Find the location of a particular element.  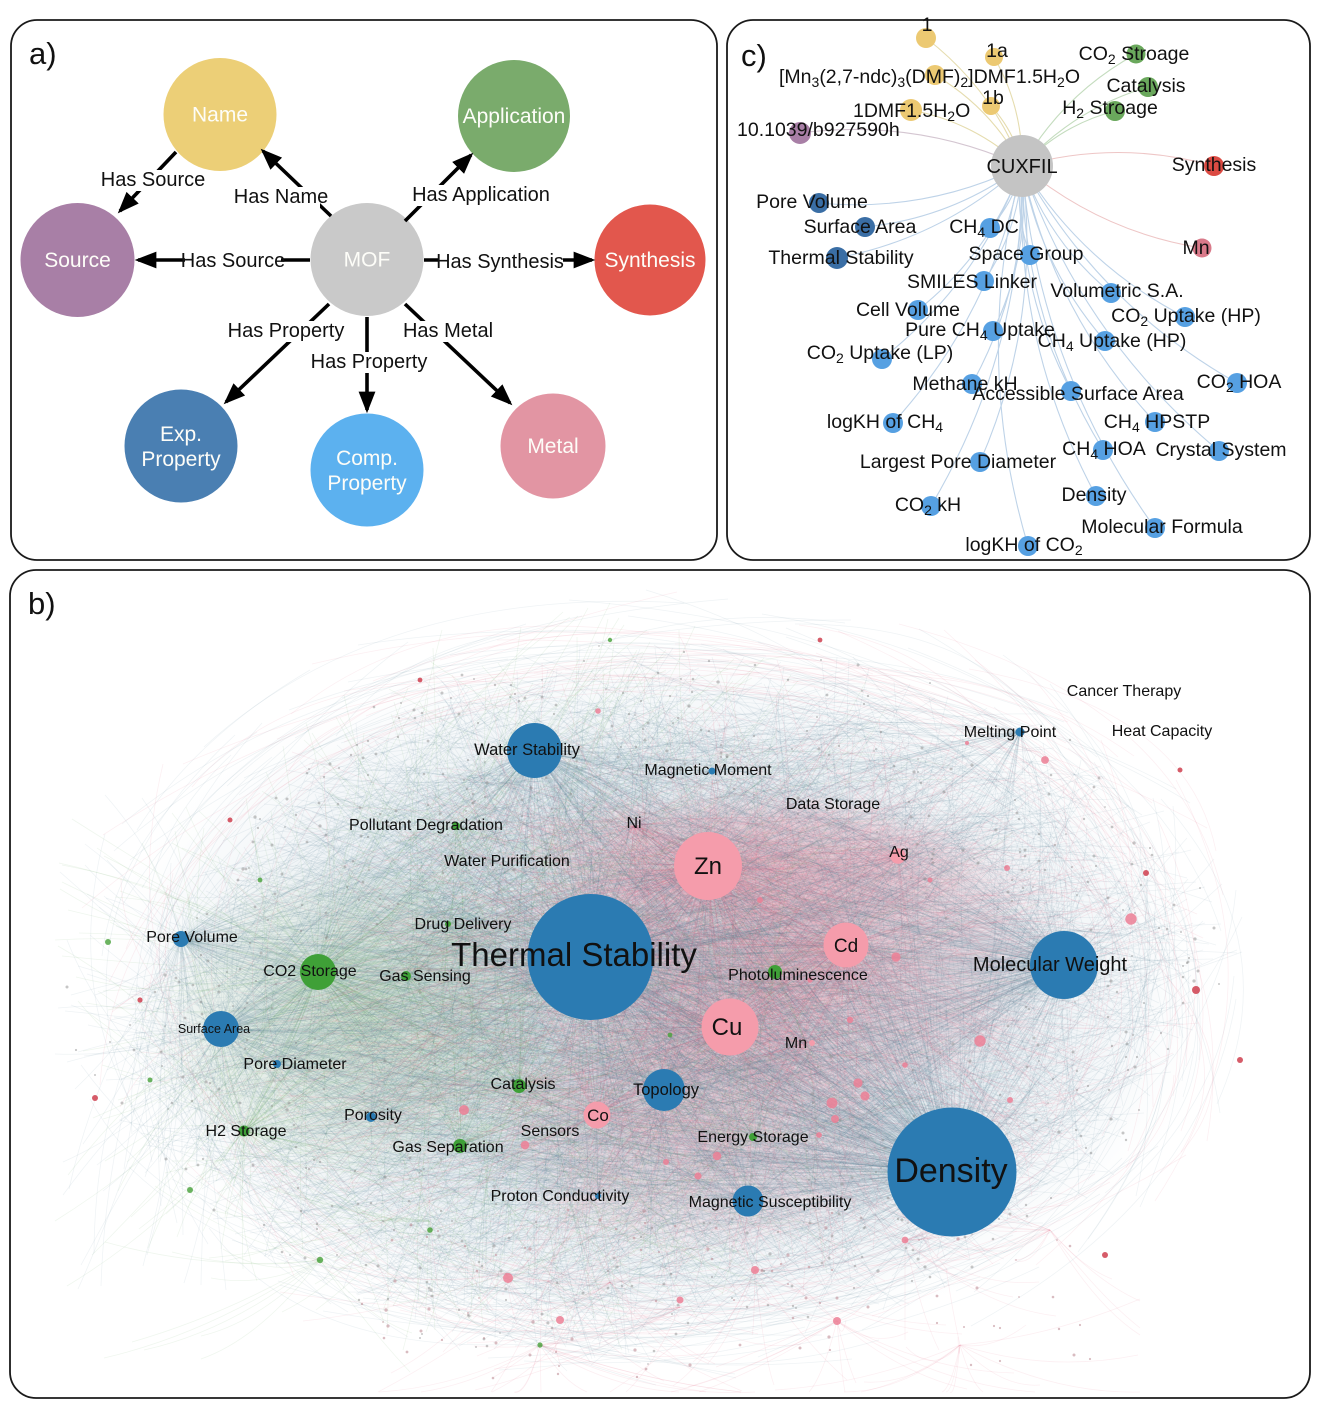

svg-text: Cu is located at coordinates (727, 1027).